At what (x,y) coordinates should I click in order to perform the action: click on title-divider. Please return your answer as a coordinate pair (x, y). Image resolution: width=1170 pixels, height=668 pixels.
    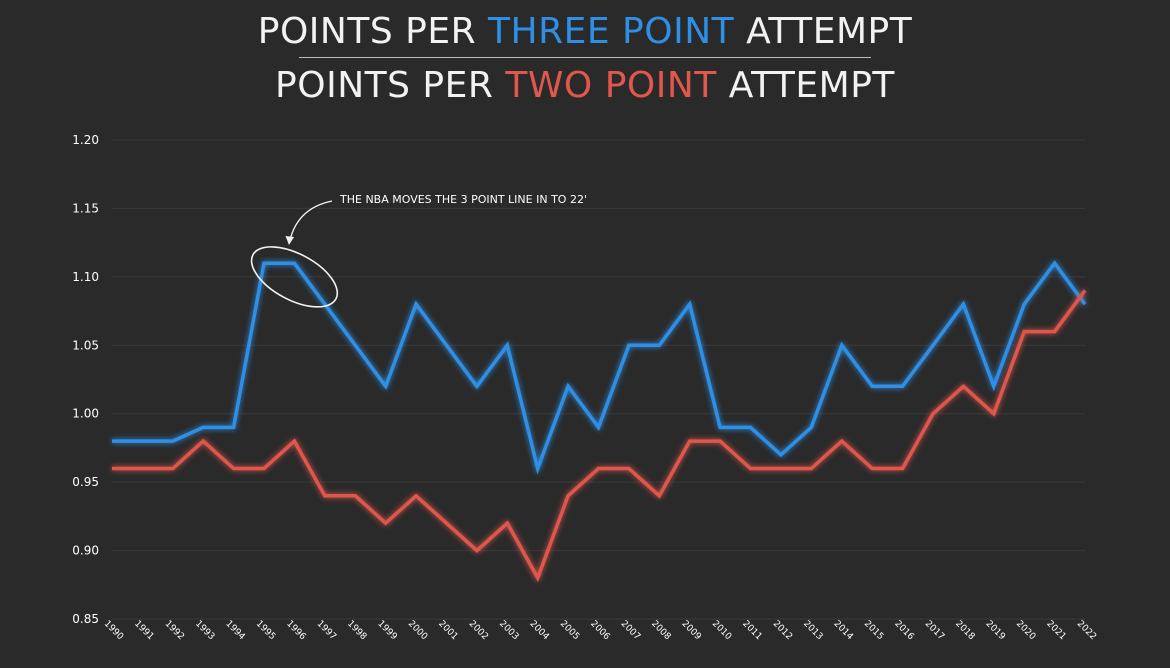
    Looking at the image, I should click on (585, 57).